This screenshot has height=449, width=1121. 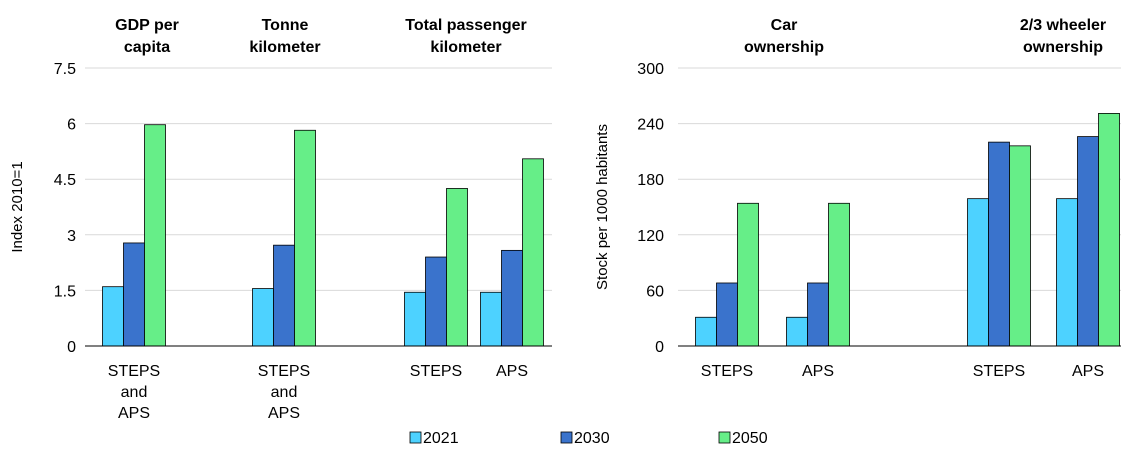 I want to click on y-tick-label: 7.5, so click(x=65, y=69).